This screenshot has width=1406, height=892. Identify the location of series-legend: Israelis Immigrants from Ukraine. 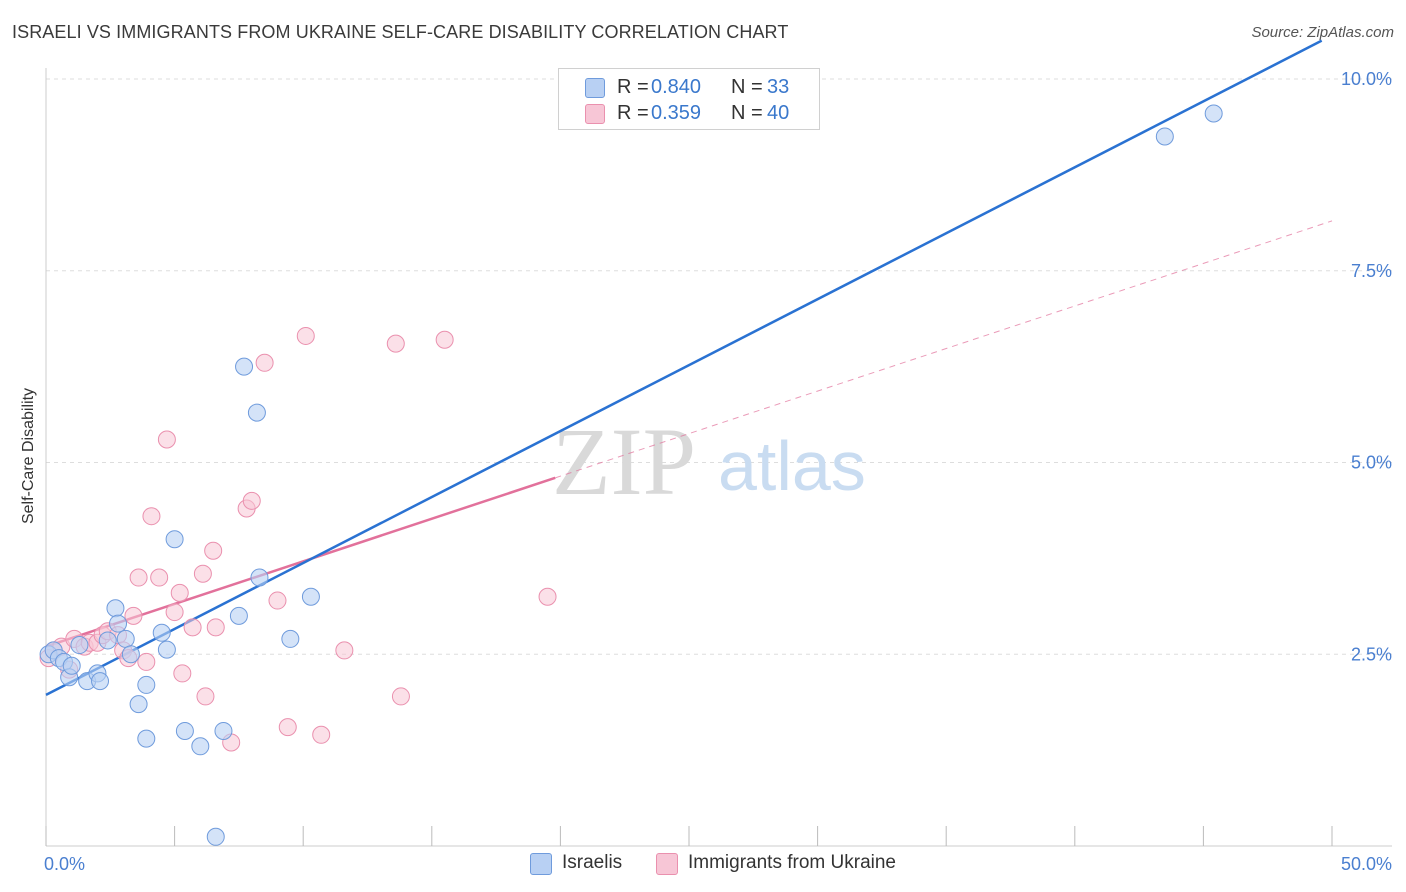
(703, 865).